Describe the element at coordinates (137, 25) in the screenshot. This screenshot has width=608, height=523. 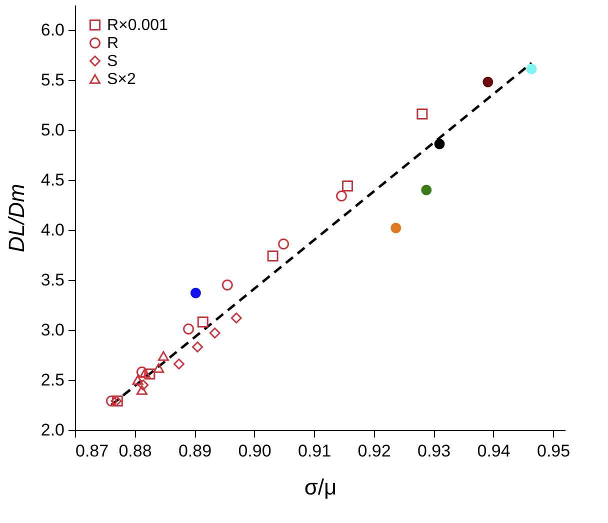
I see `legend-label: R×0.001` at that location.